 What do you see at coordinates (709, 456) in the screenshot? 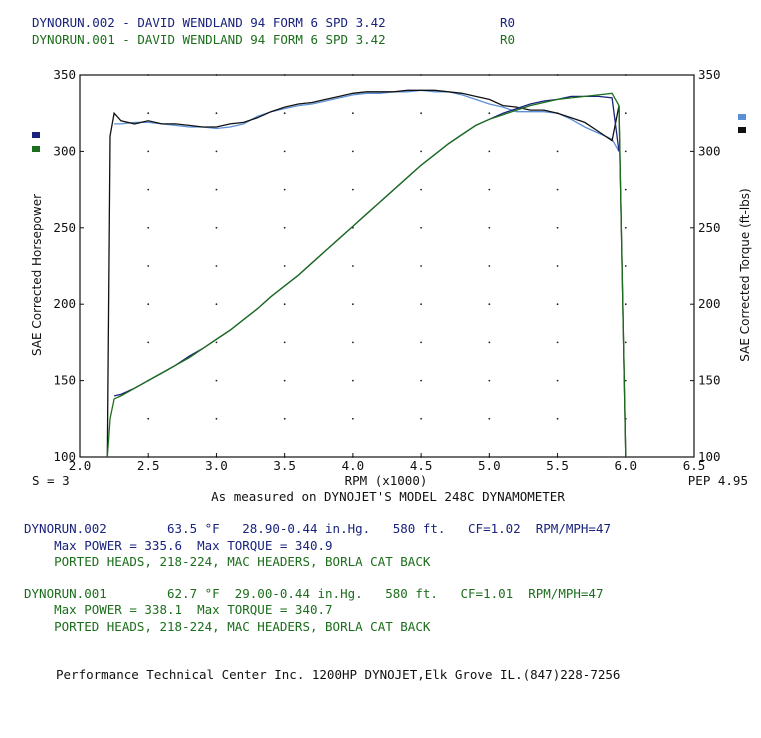
I see `y-tick-label-right: 100` at bounding box center [709, 456].